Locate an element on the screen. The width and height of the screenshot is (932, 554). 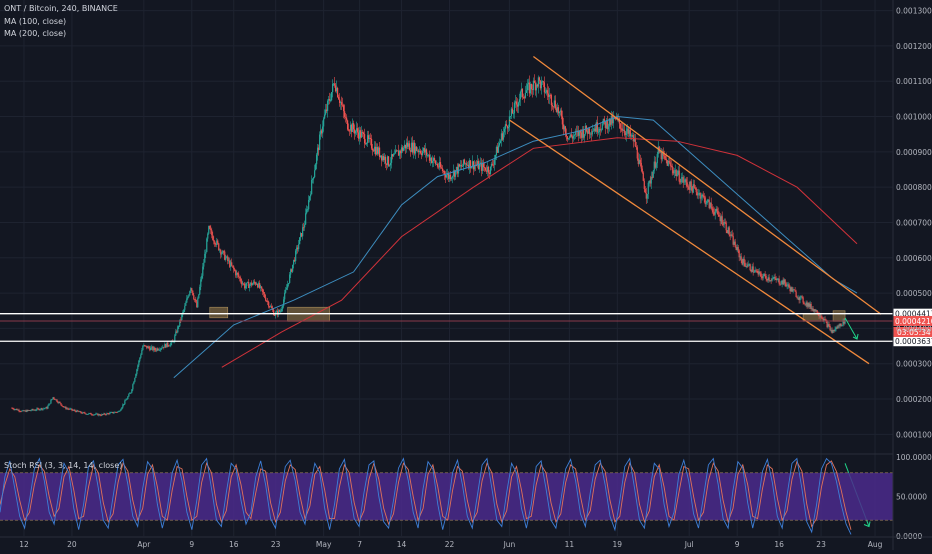
stoch-rsi-panel is located at coordinates (446, 496).